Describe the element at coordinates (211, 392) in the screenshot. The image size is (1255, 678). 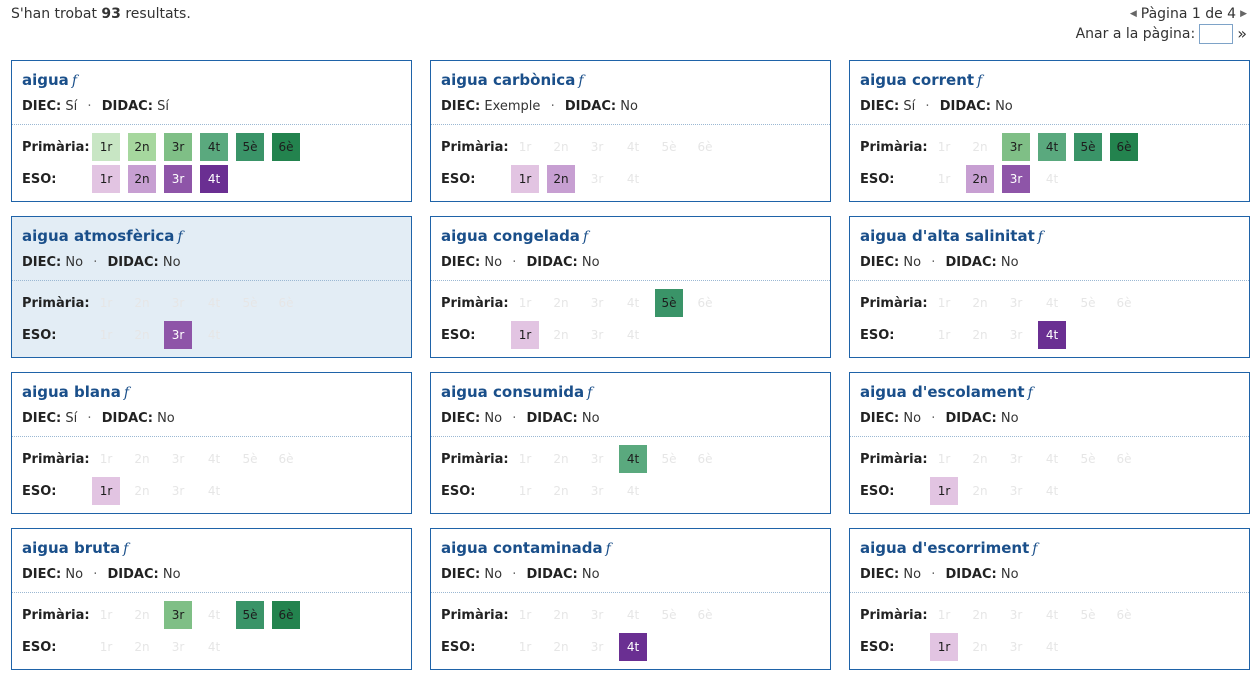
I see `entry-title: aigua blana f` at that location.